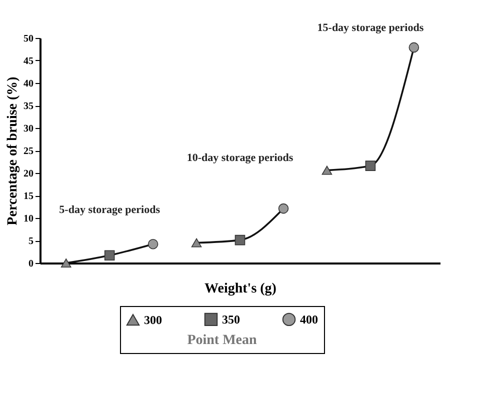 Image resolution: width=496 pixels, height=412 pixels. Describe the element at coordinates (153, 319) in the screenshot. I see `legend-label: 300` at that location.